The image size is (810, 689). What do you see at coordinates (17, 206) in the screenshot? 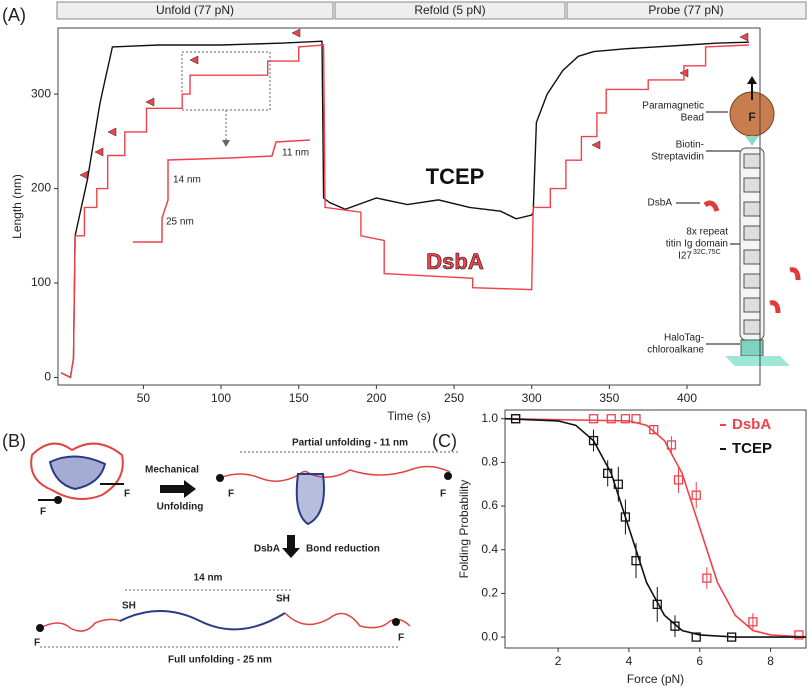
I see `y-axis-label: Length (nm)` at bounding box center [17, 206].